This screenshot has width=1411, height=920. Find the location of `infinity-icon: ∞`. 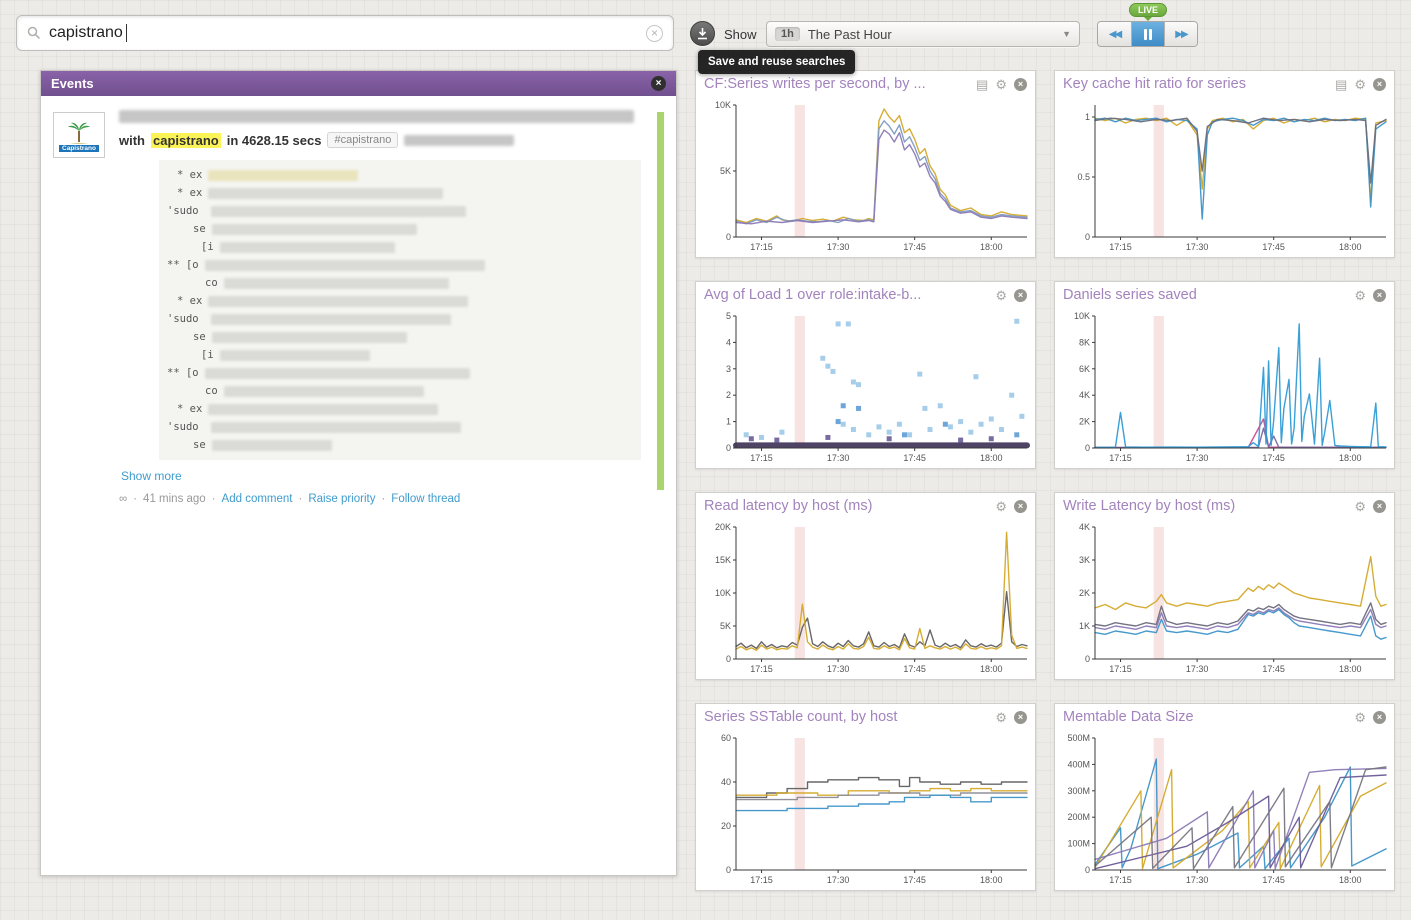

infinity-icon: ∞ is located at coordinates (123, 499).